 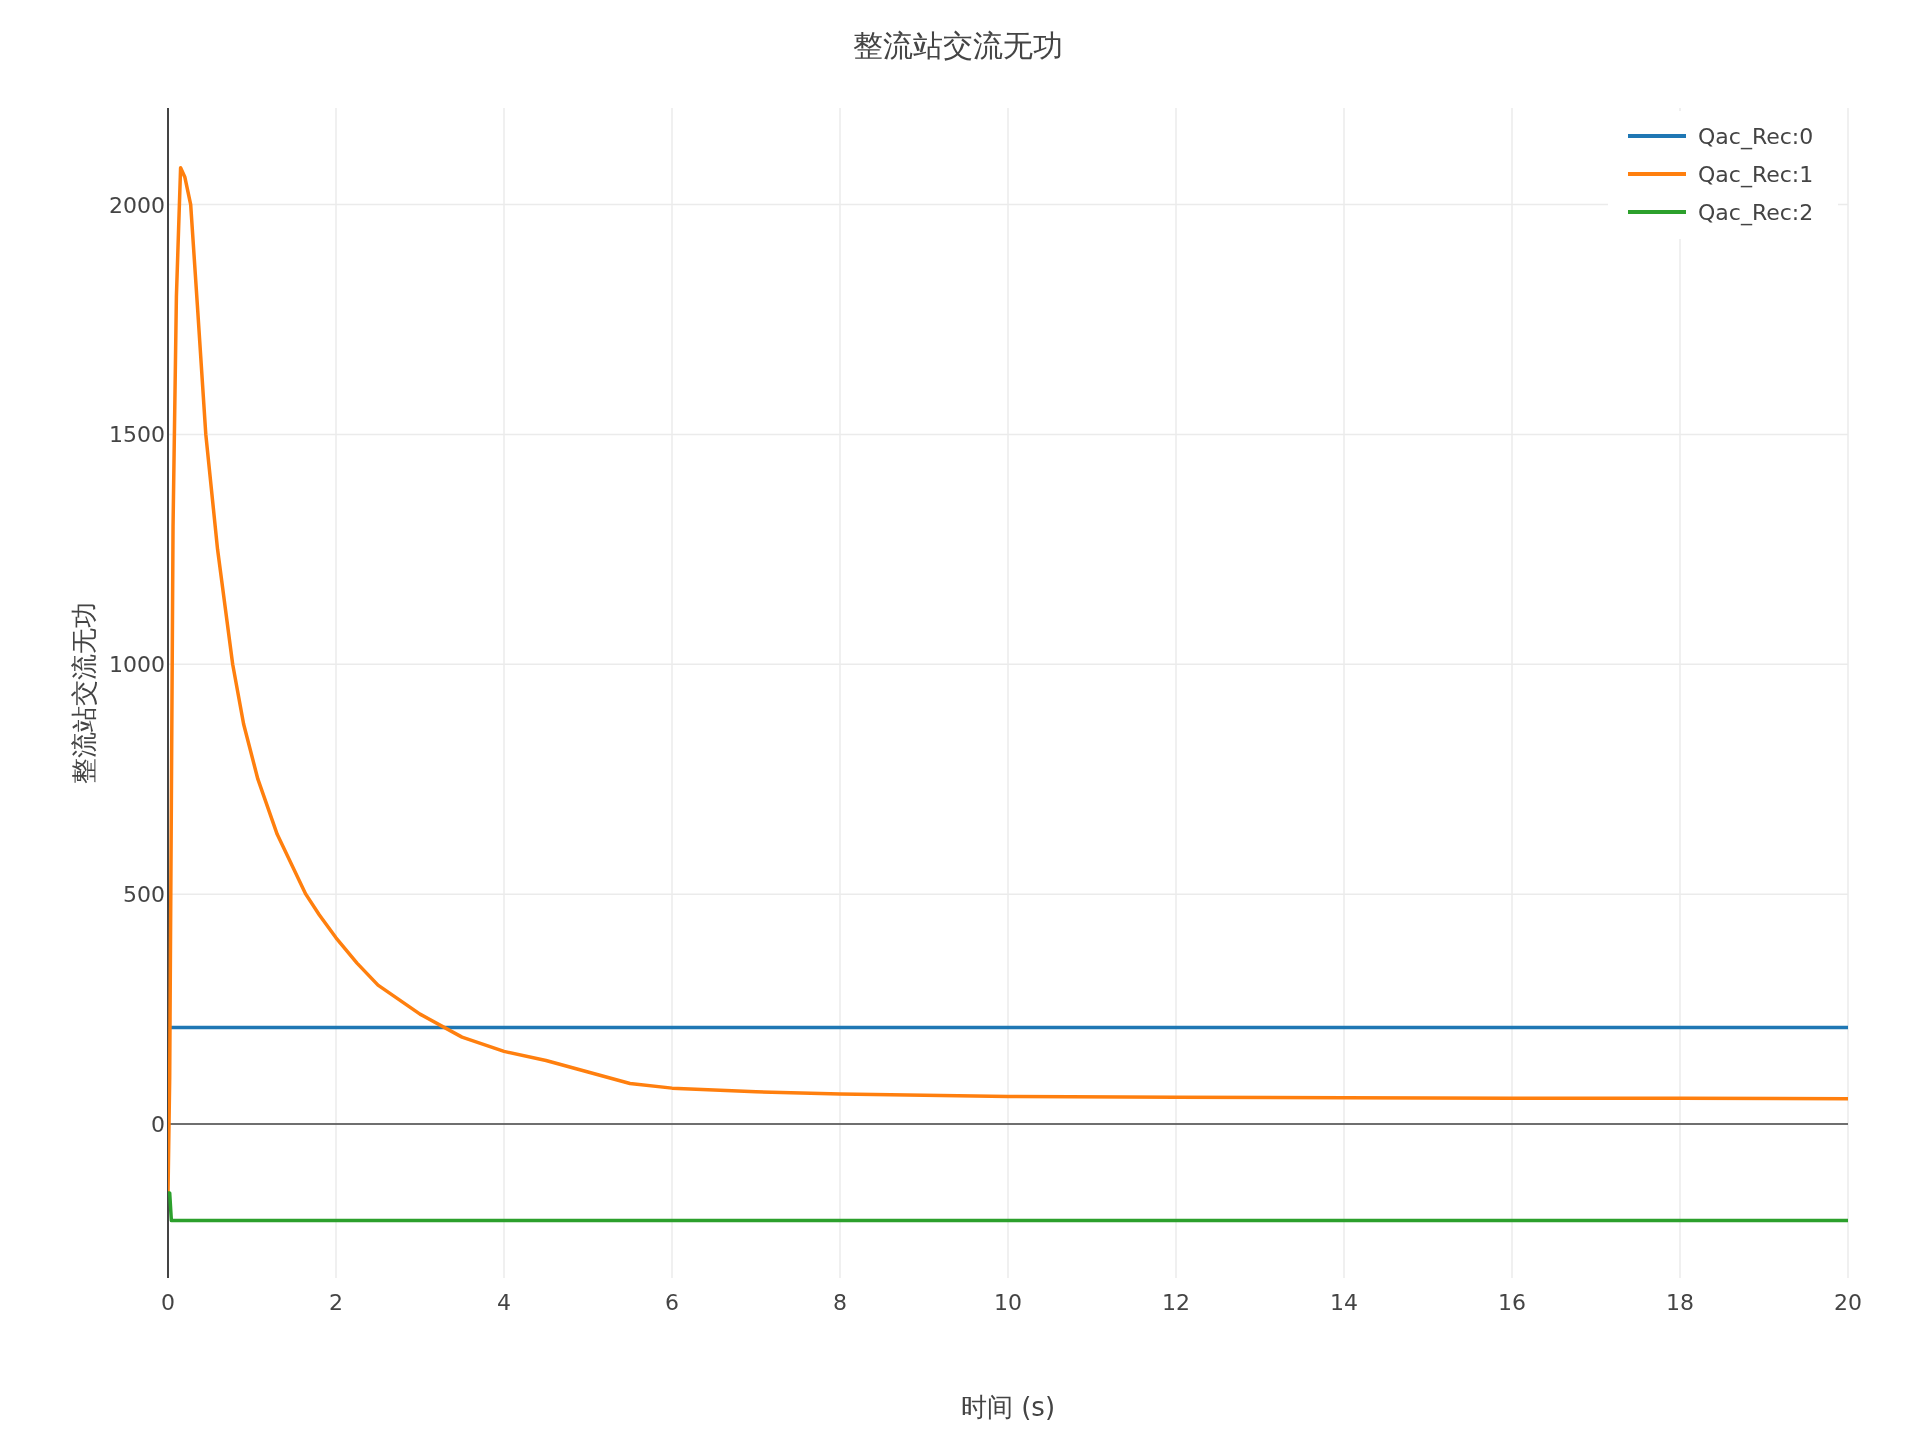 I want to click on x-tick-label: 12, so click(x=1176, y=1302).